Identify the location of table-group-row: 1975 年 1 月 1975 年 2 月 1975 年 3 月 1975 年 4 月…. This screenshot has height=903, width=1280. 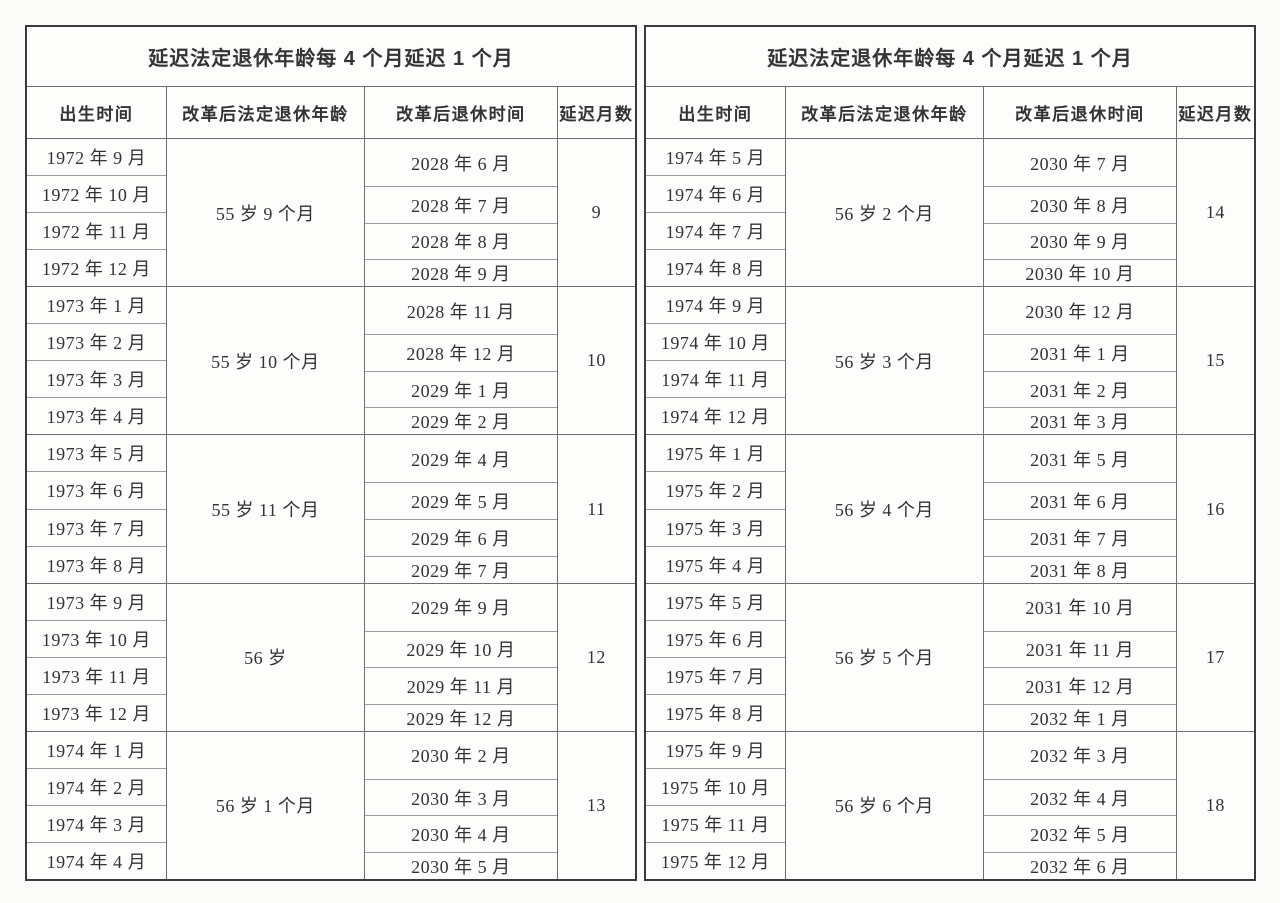
(950, 509).